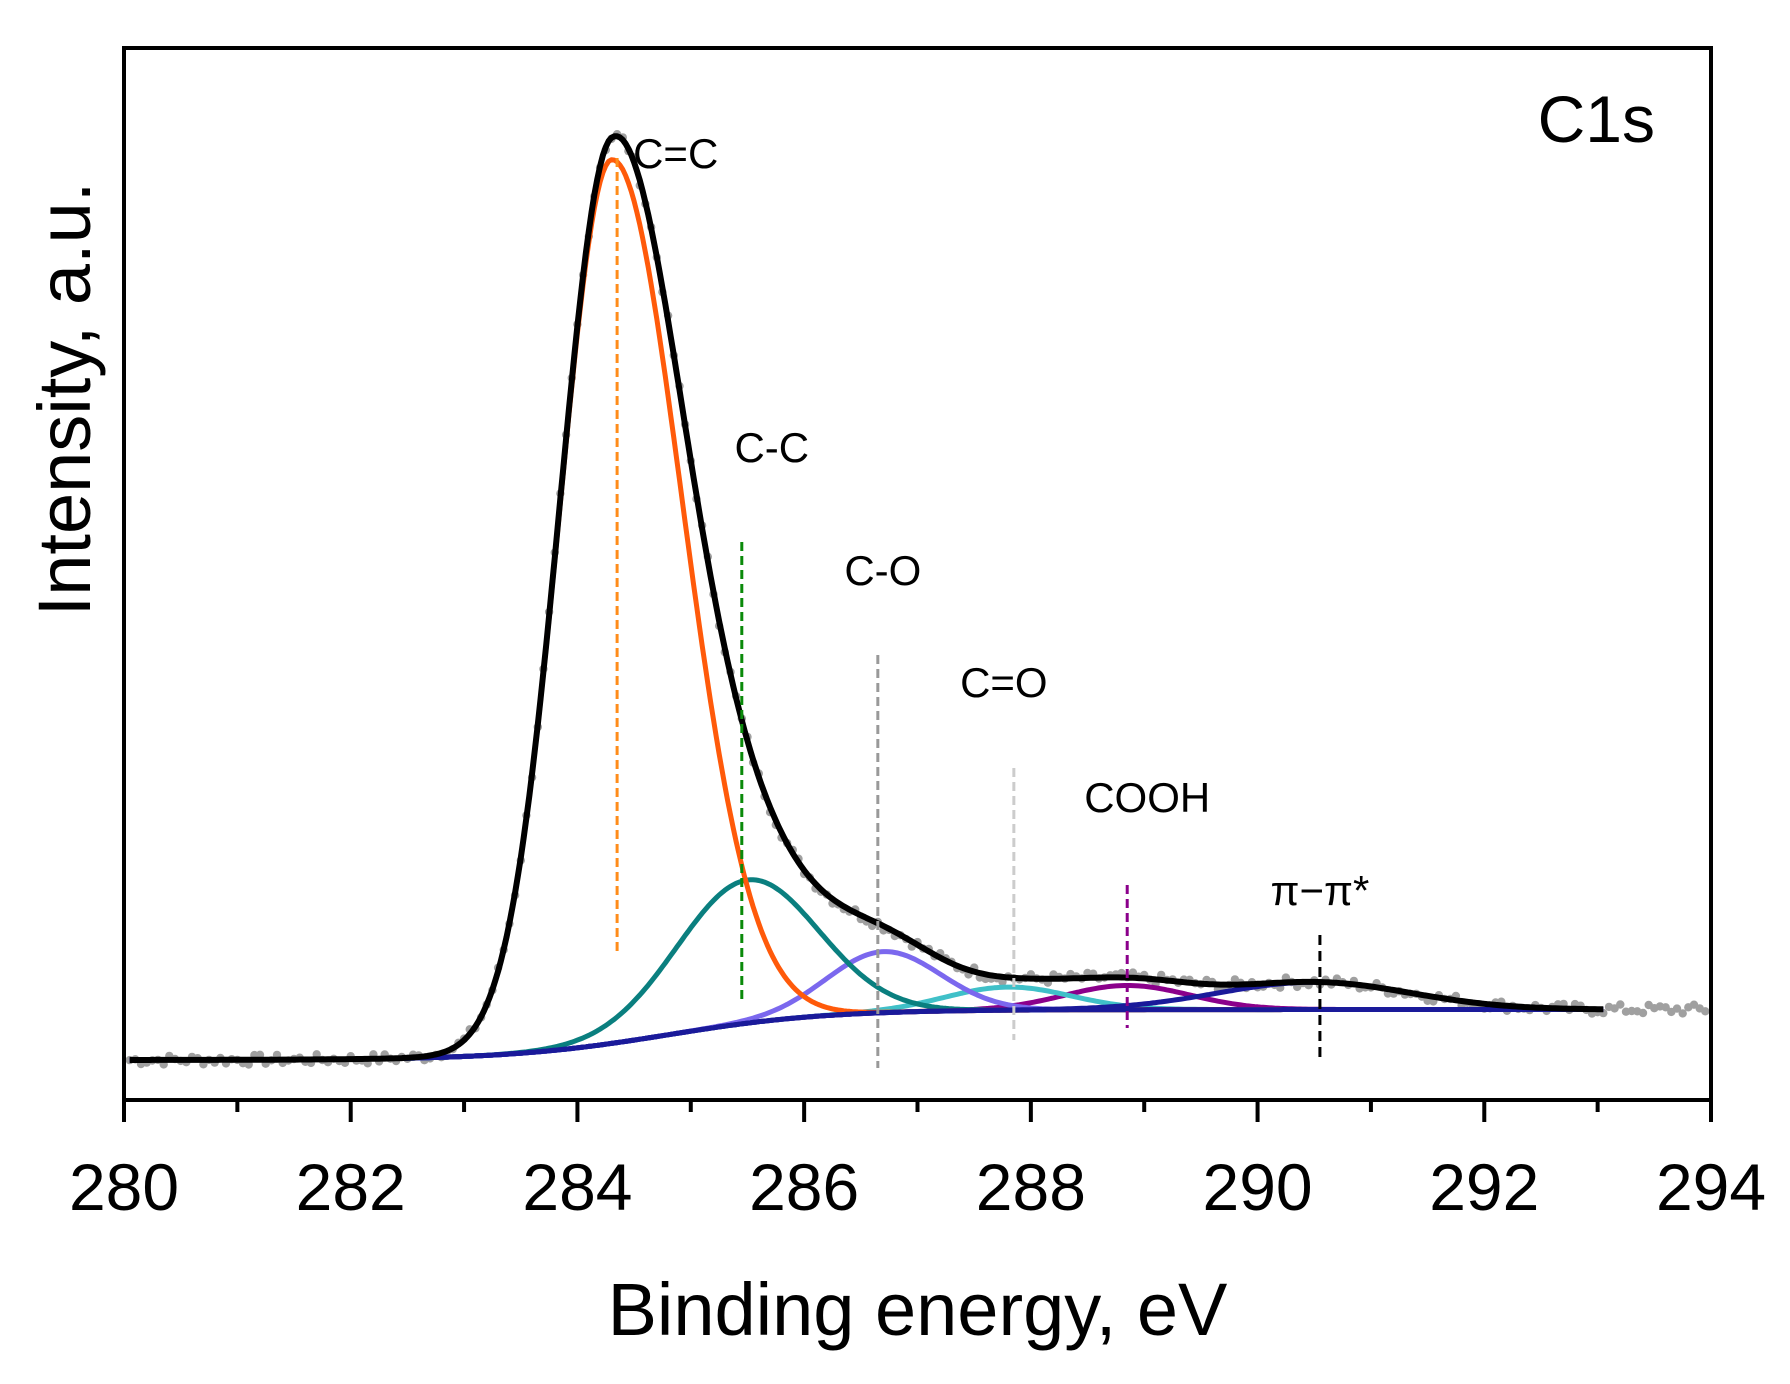 The image size is (1790, 1384). Describe the element at coordinates (804, 1187) in the screenshot. I see `x-tick-label: 286` at that location.